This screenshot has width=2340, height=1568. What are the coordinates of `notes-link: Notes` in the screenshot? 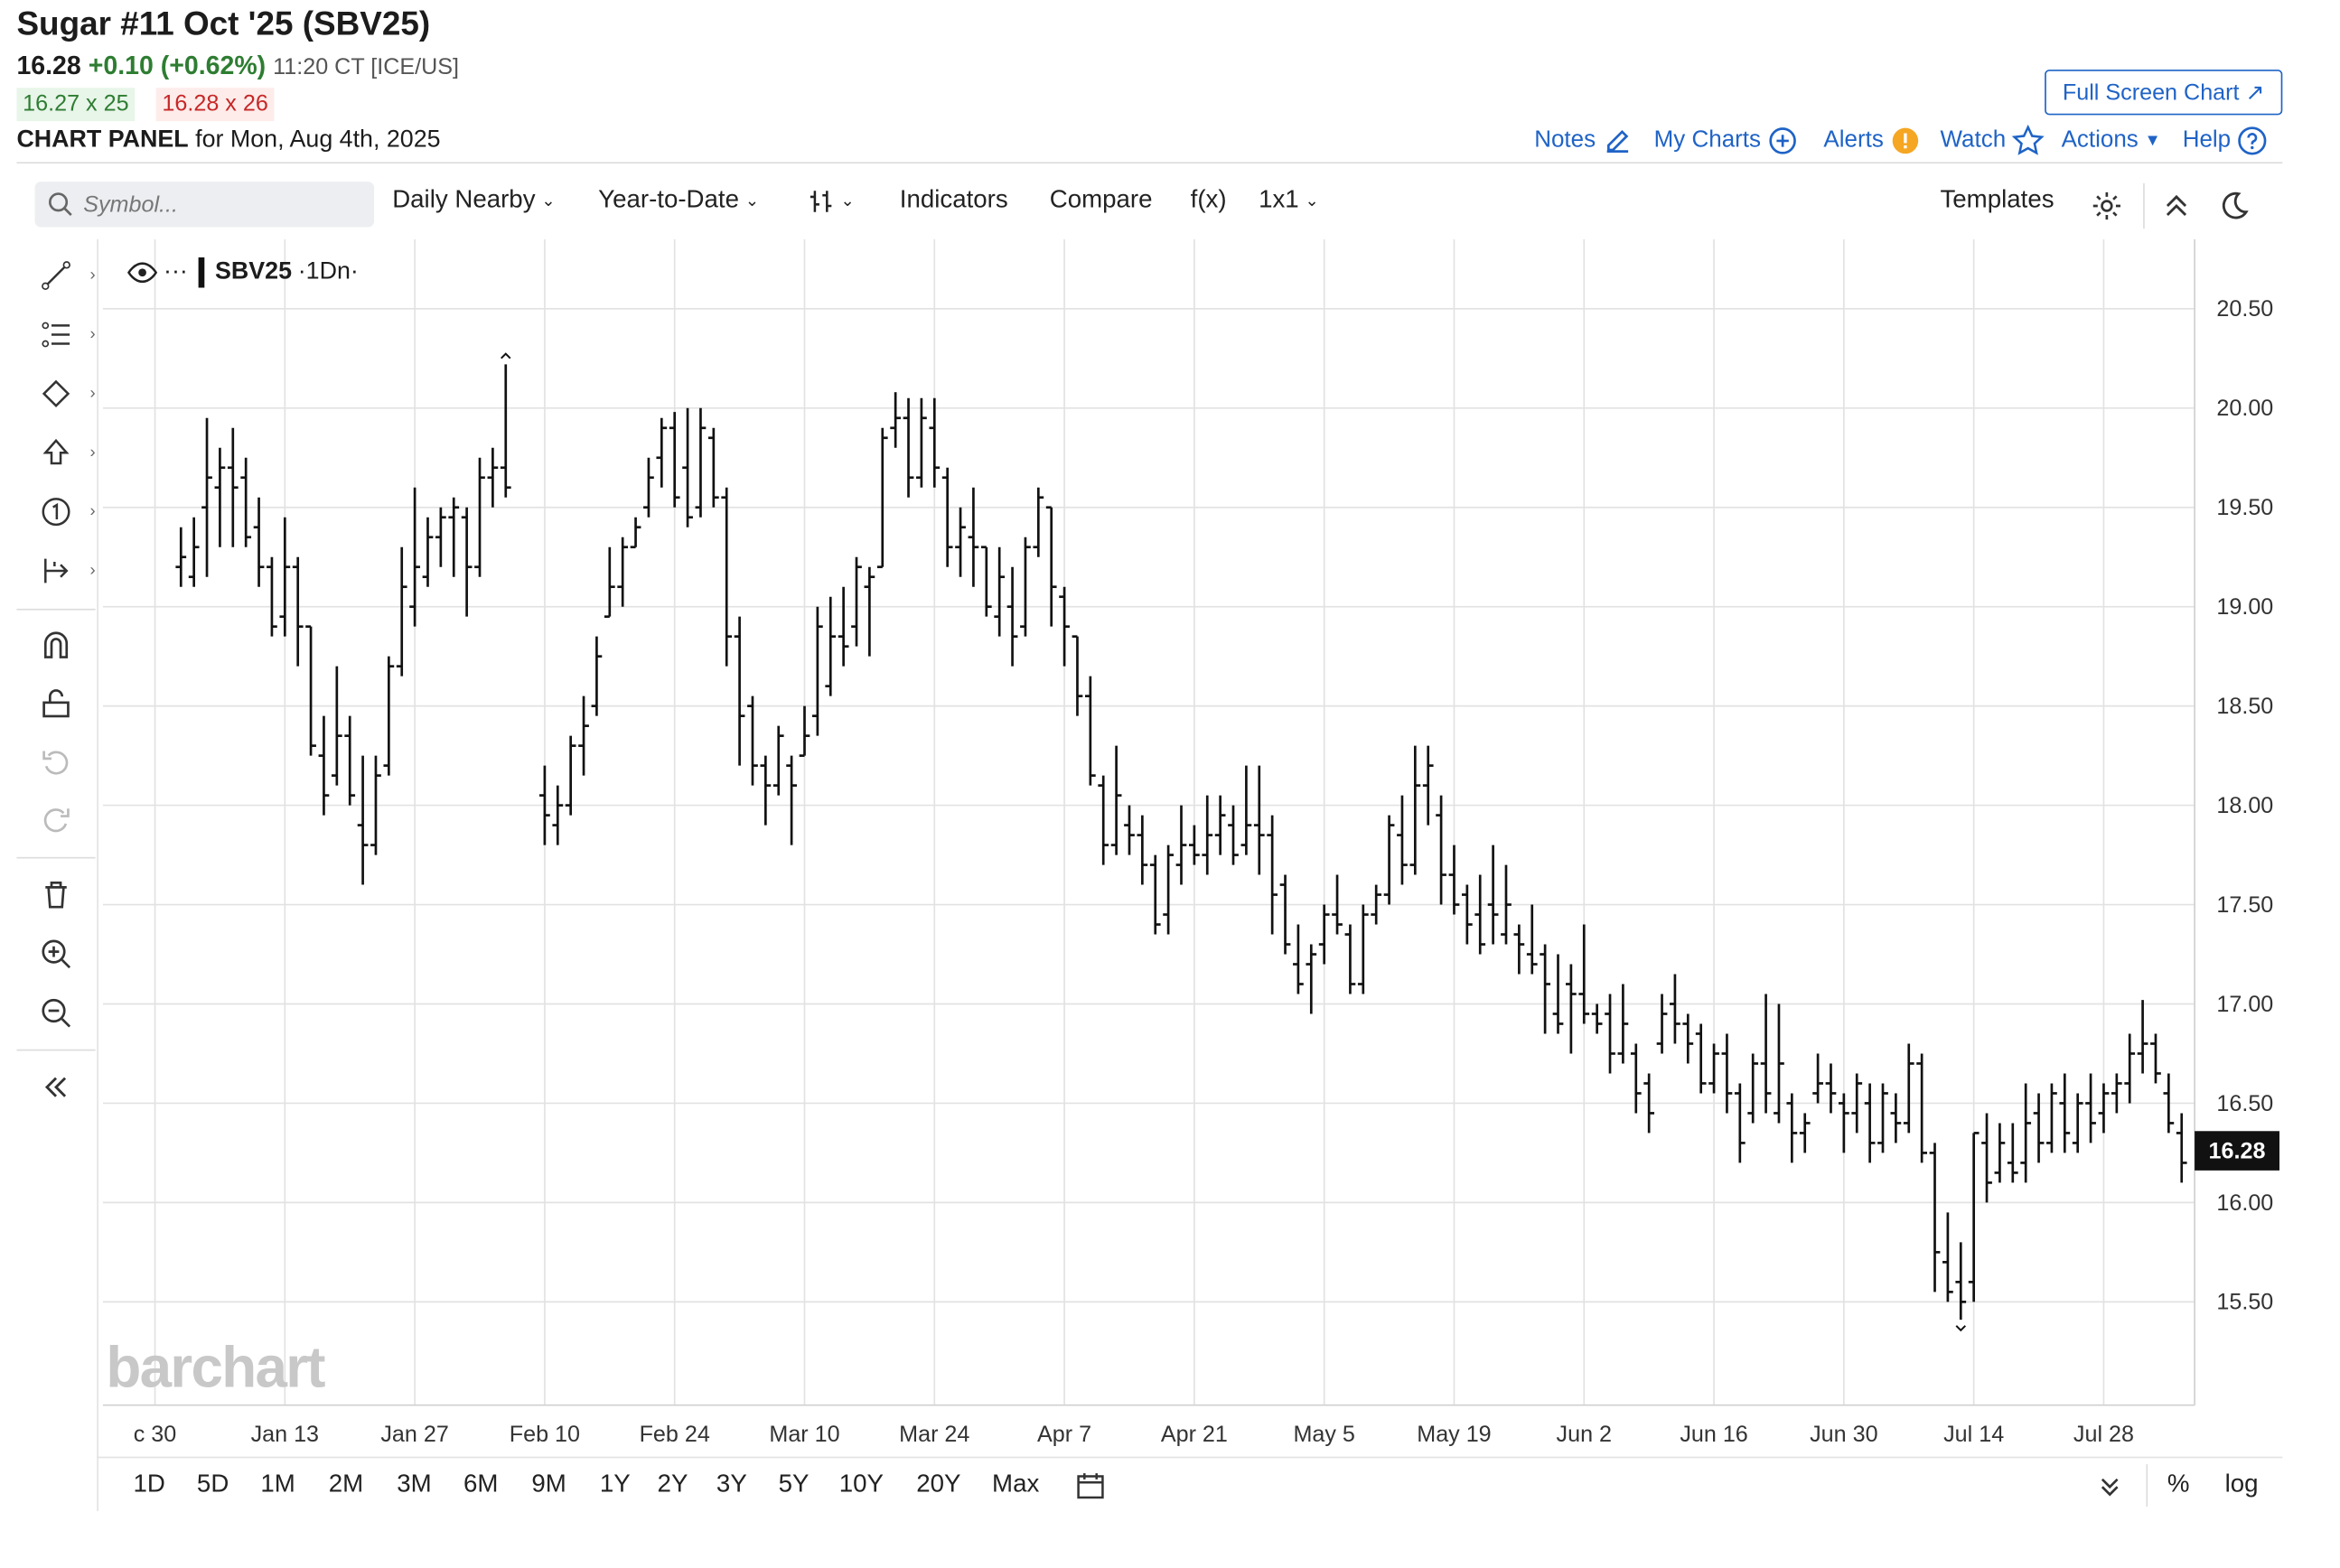 It's located at (1583, 140).